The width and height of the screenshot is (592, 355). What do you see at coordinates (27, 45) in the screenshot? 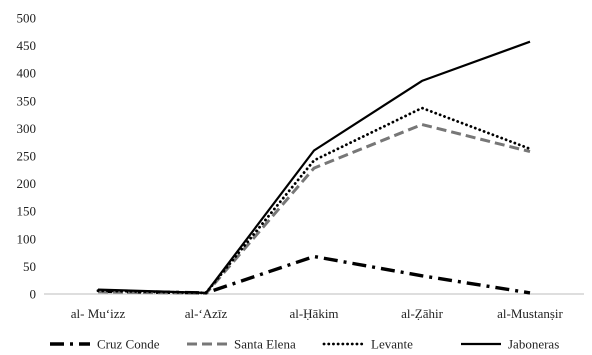
I see `y-tick-label-450: 450` at bounding box center [27, 45].